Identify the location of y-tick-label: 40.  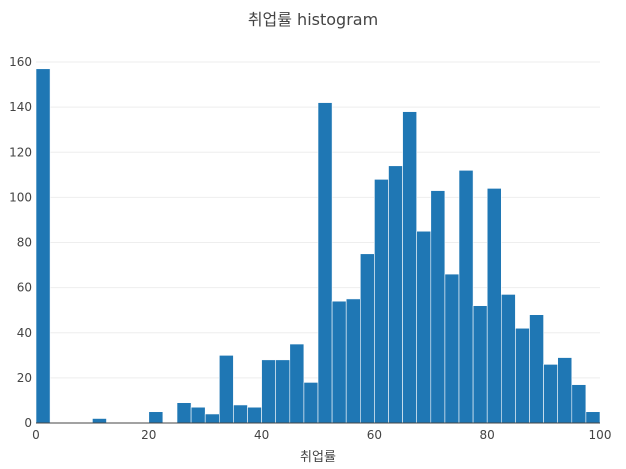
(24, 333).